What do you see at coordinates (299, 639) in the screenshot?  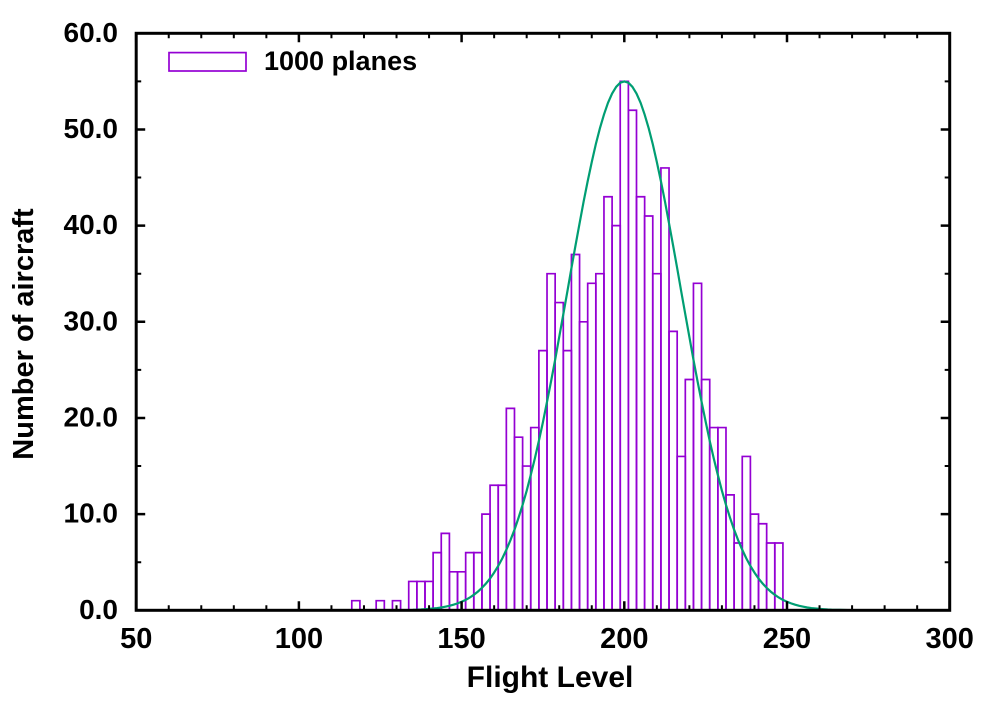 I see `svg-text: 100` at bounding box center [299, 639].